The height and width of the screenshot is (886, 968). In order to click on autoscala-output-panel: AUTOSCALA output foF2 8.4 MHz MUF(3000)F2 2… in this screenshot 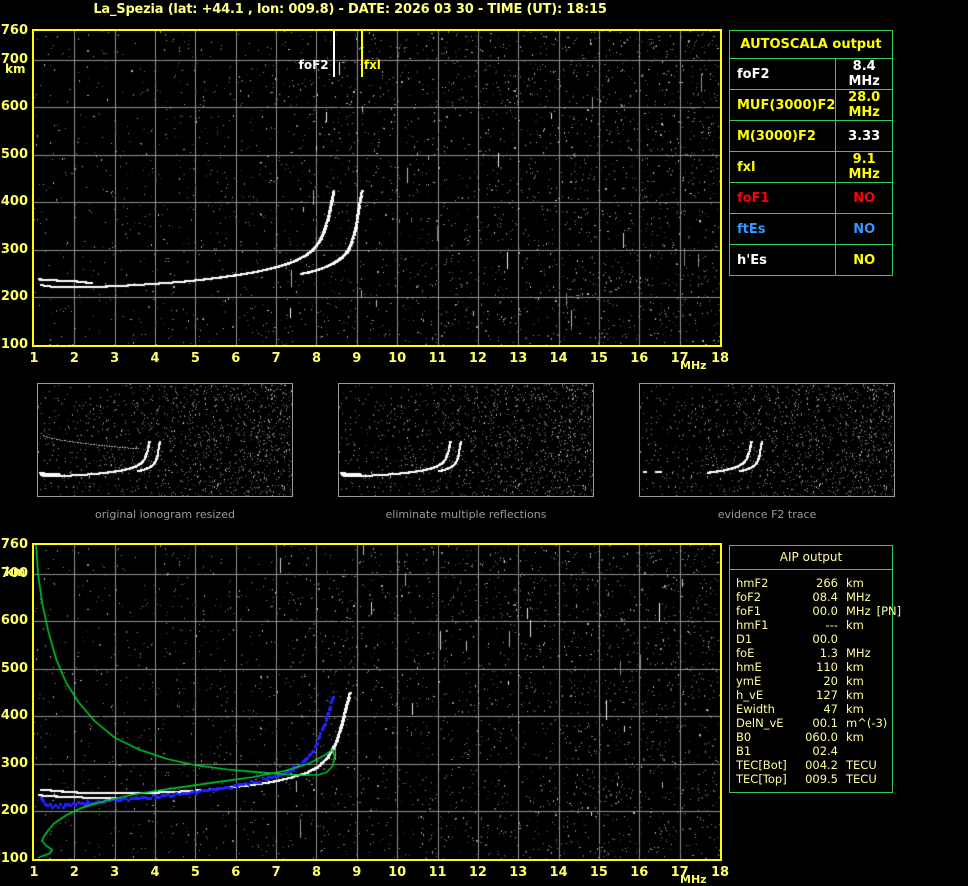, I will do `click(810, 153)`.